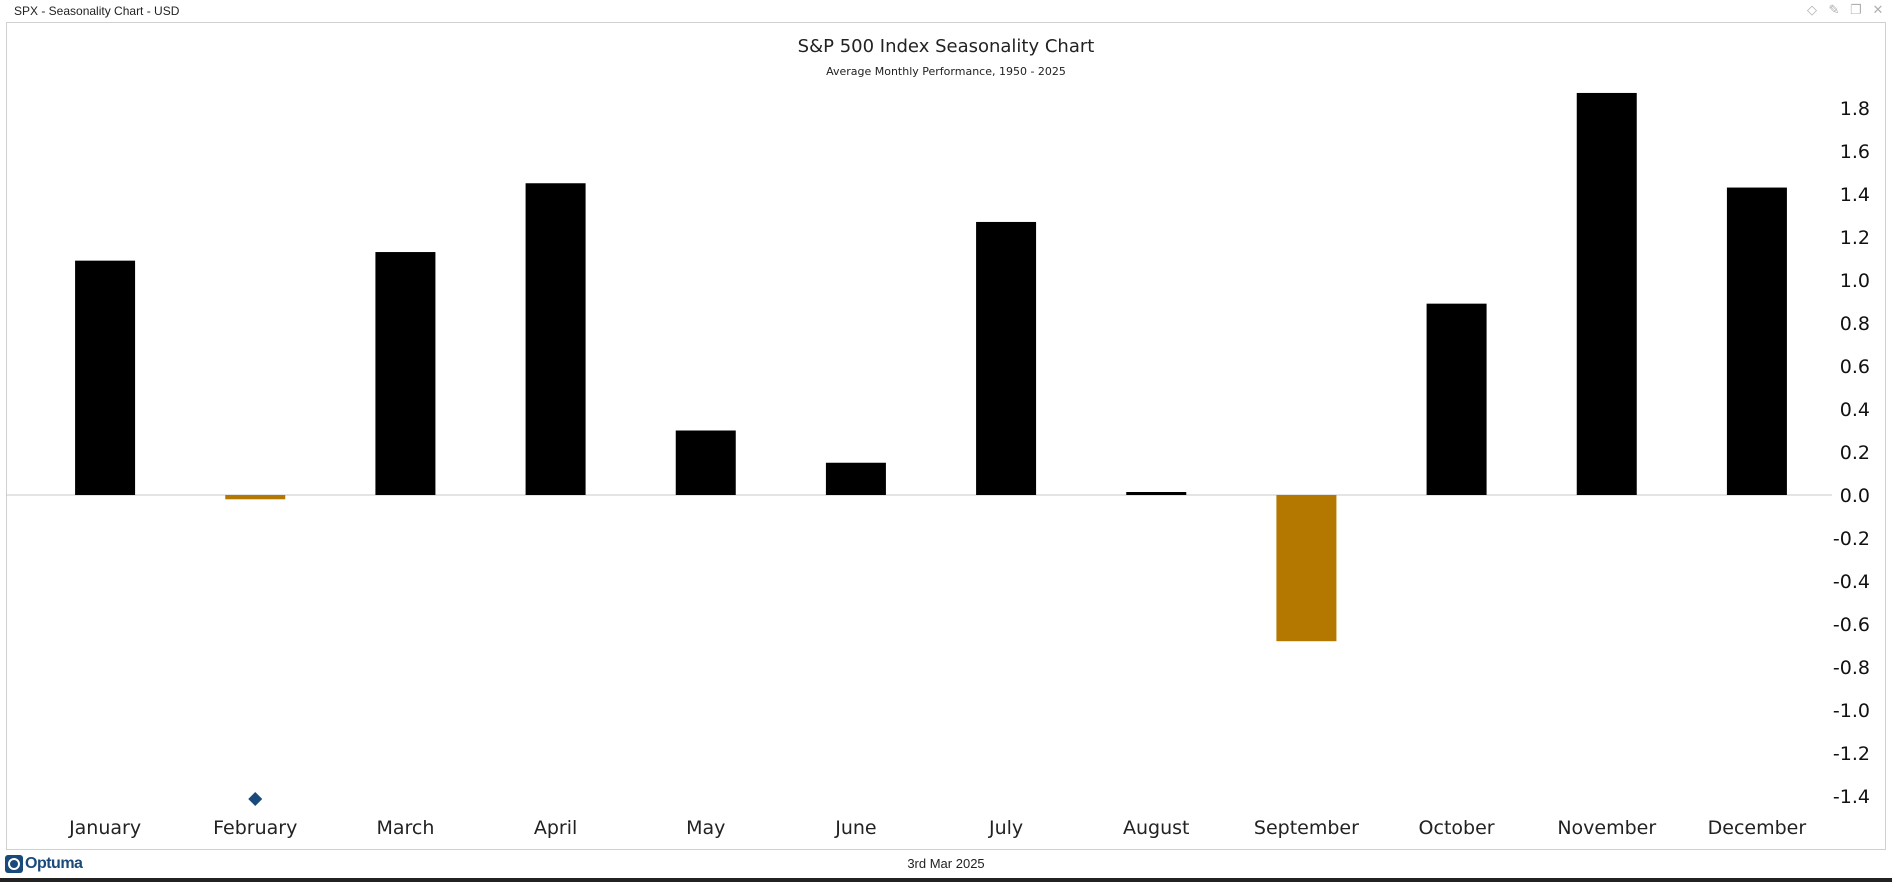 Image resolution: width=1892 pixels, height=882 pixels. I want to click on optuma-logo-icon, so click(14, 864).